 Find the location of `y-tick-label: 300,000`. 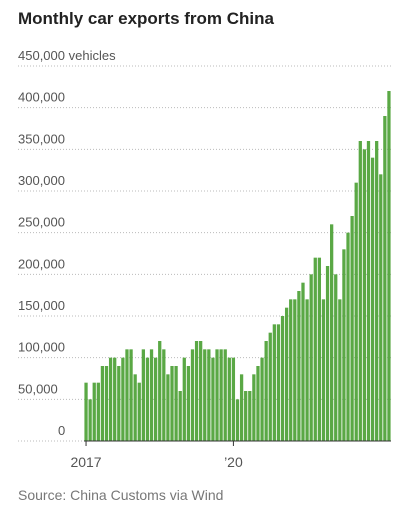

y-tick-label: 300,000 is located at coordinates (41, 180).